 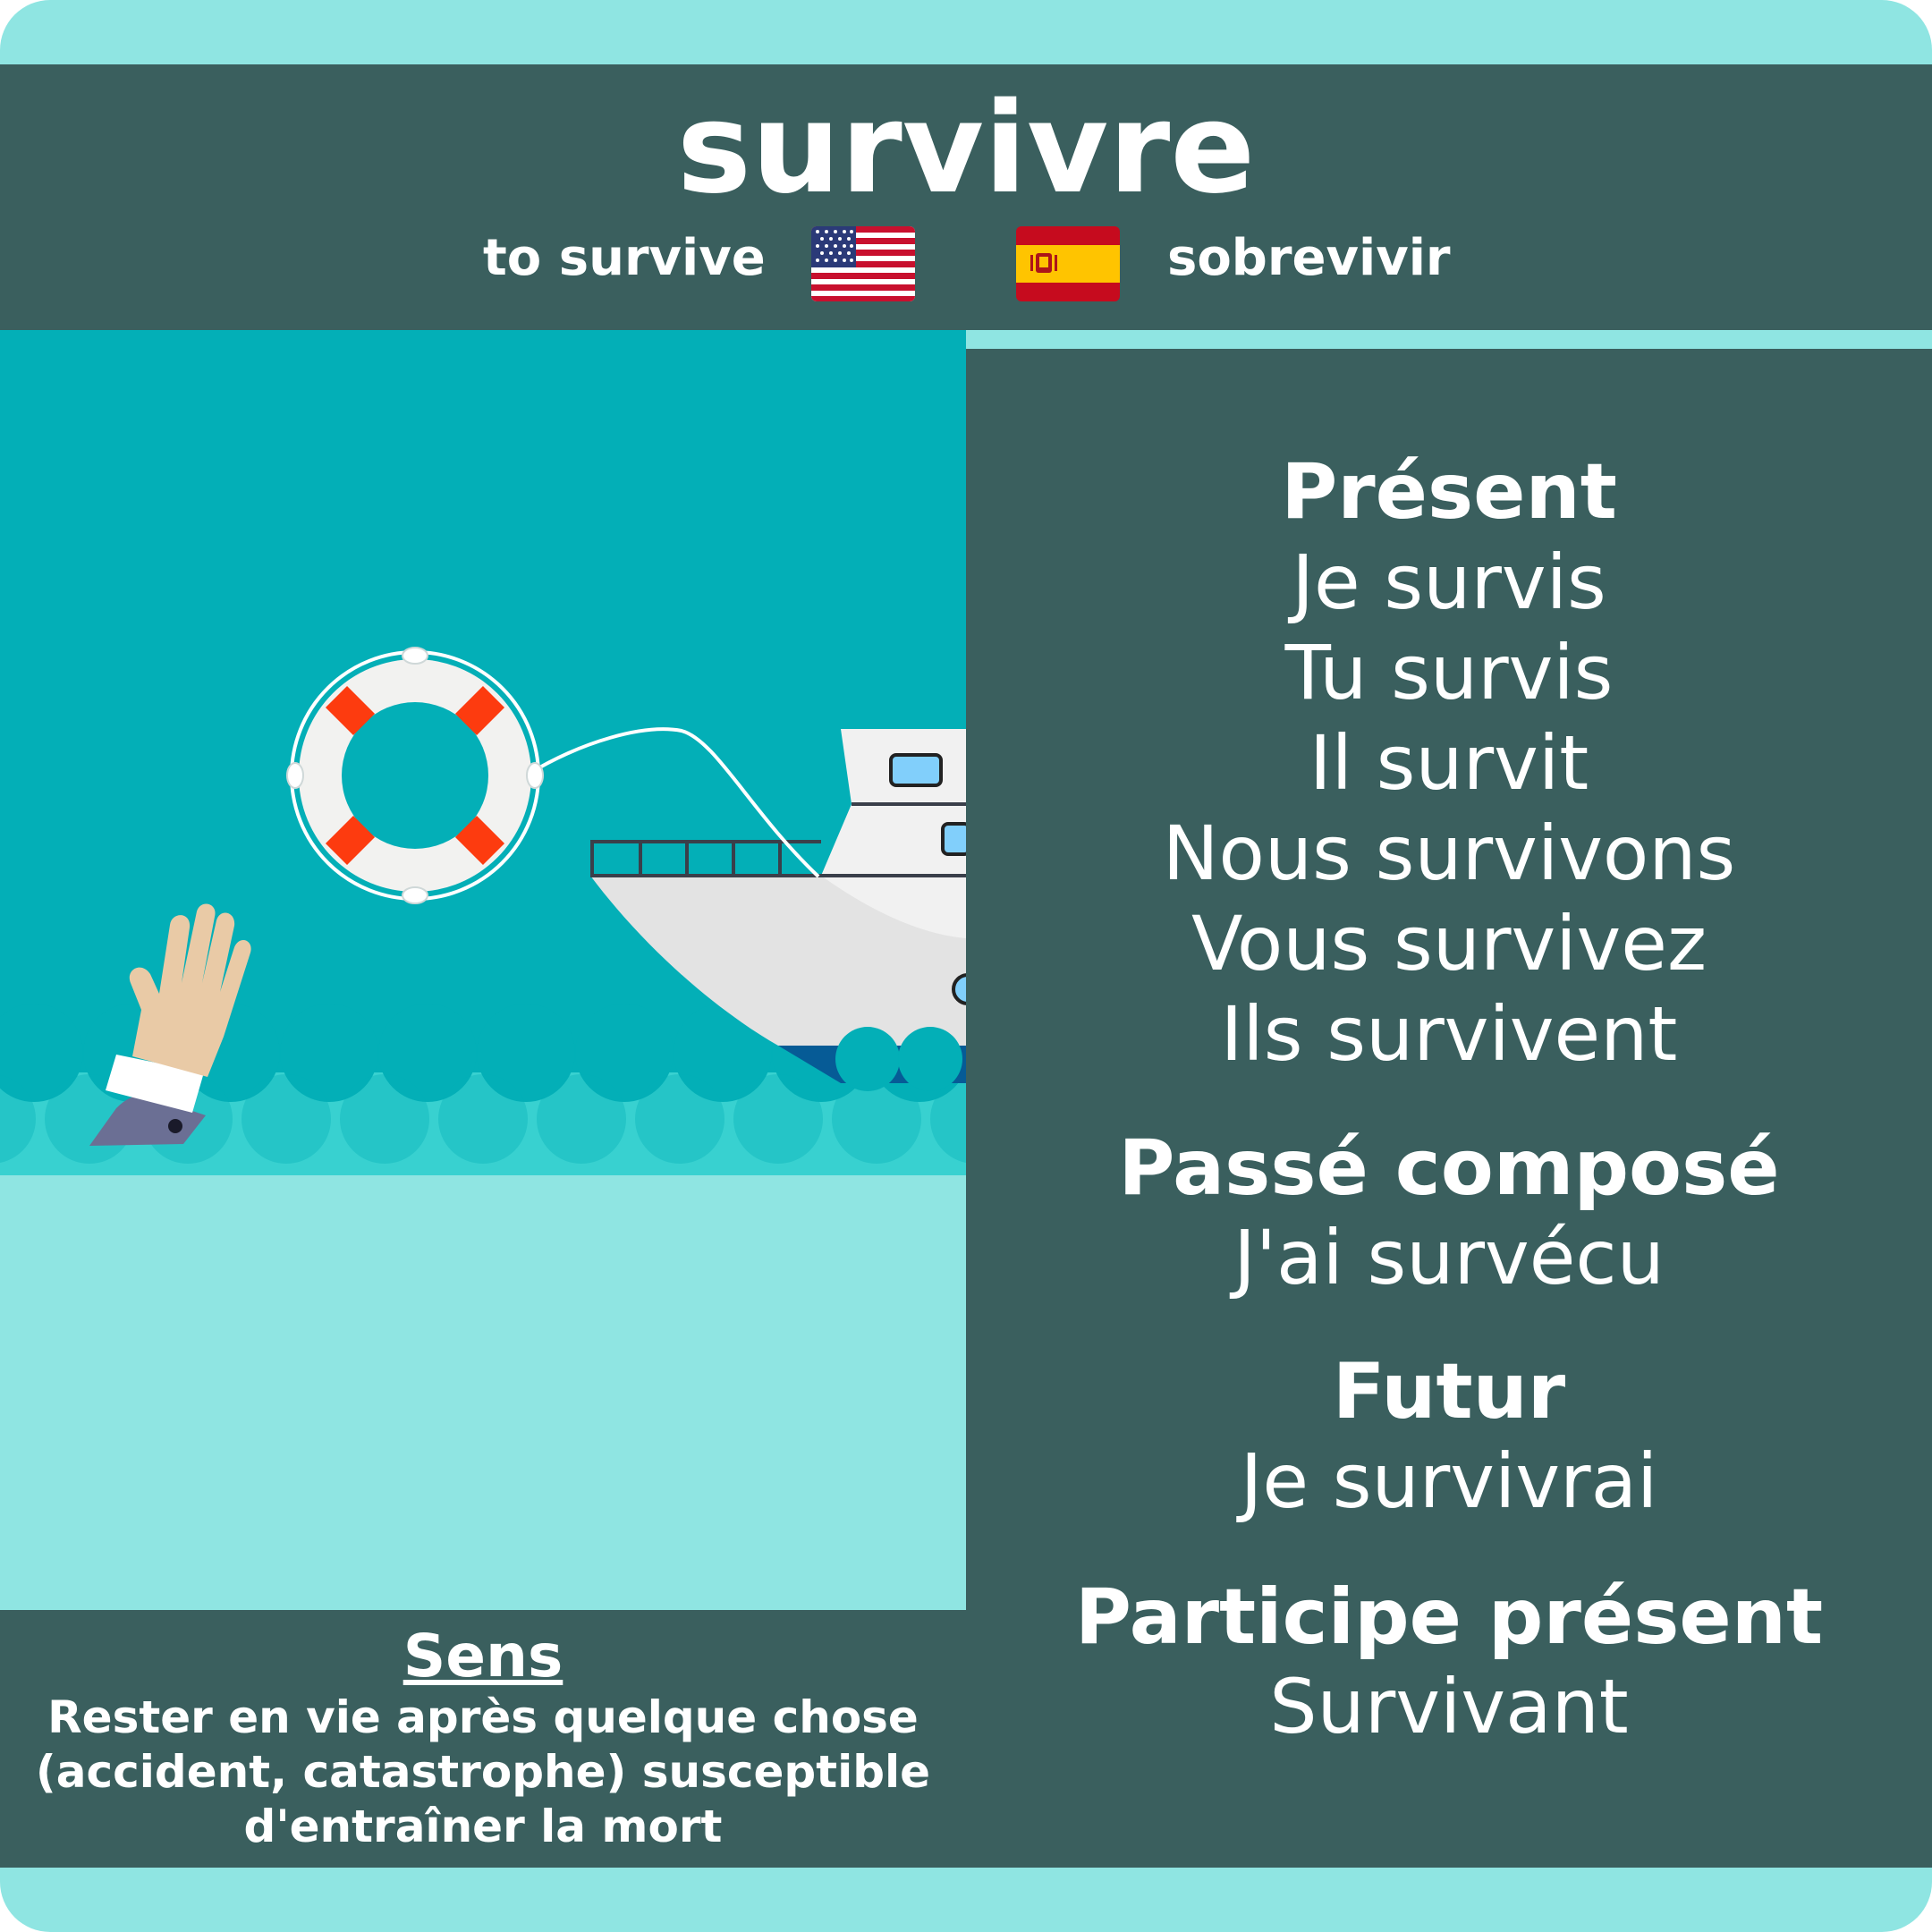 I want to click on header-band, so click(x=966, y=197).